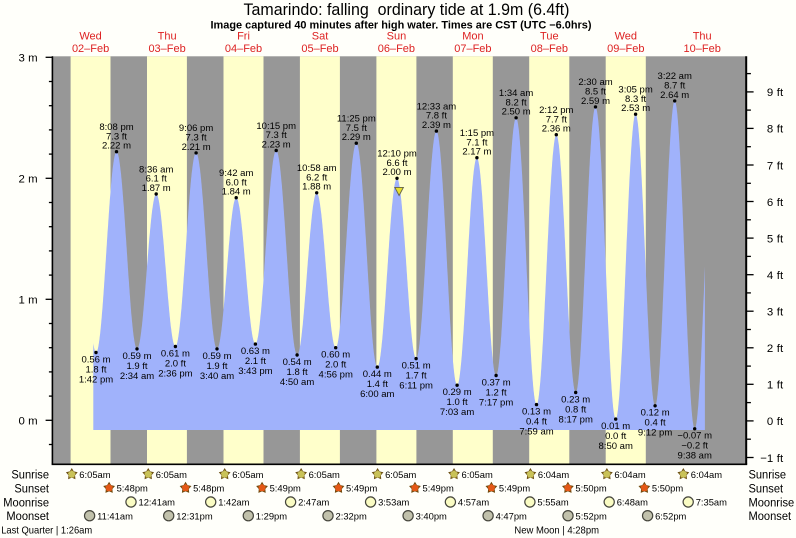  I want to click on svg-text: 6:11 pm, so click(416, 386).